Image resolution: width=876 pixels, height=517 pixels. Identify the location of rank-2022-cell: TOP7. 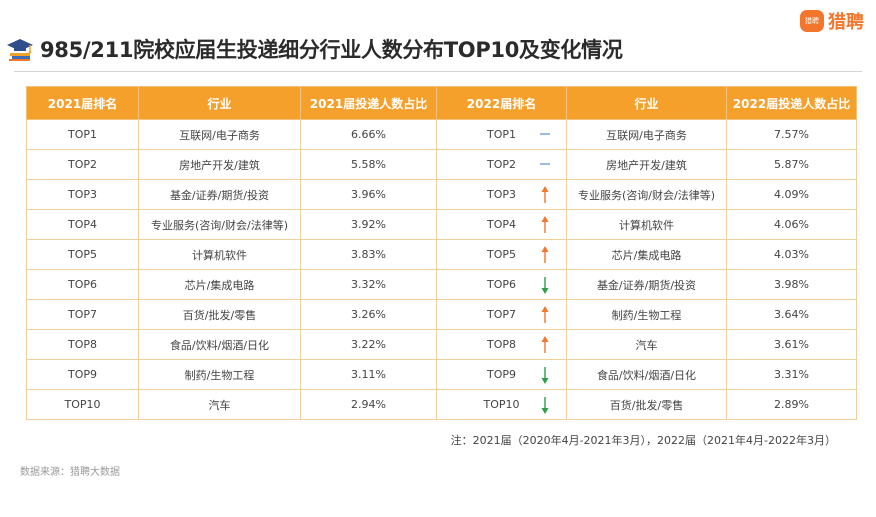
(502, 315).